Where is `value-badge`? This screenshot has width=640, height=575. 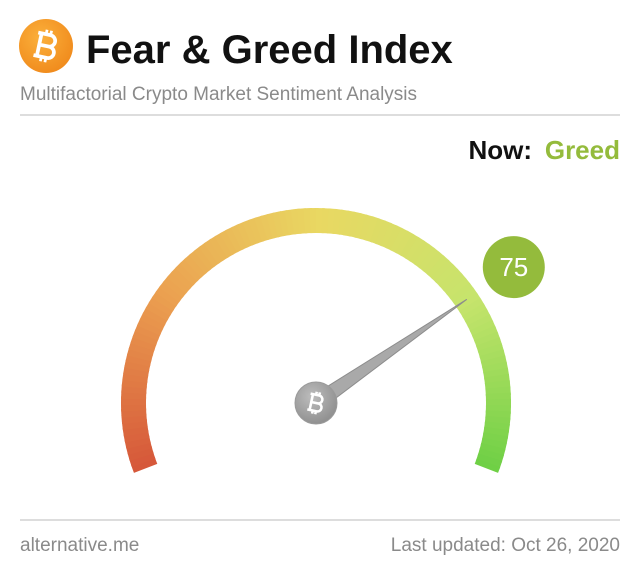 value-badge is located at coordinates (513, 267).